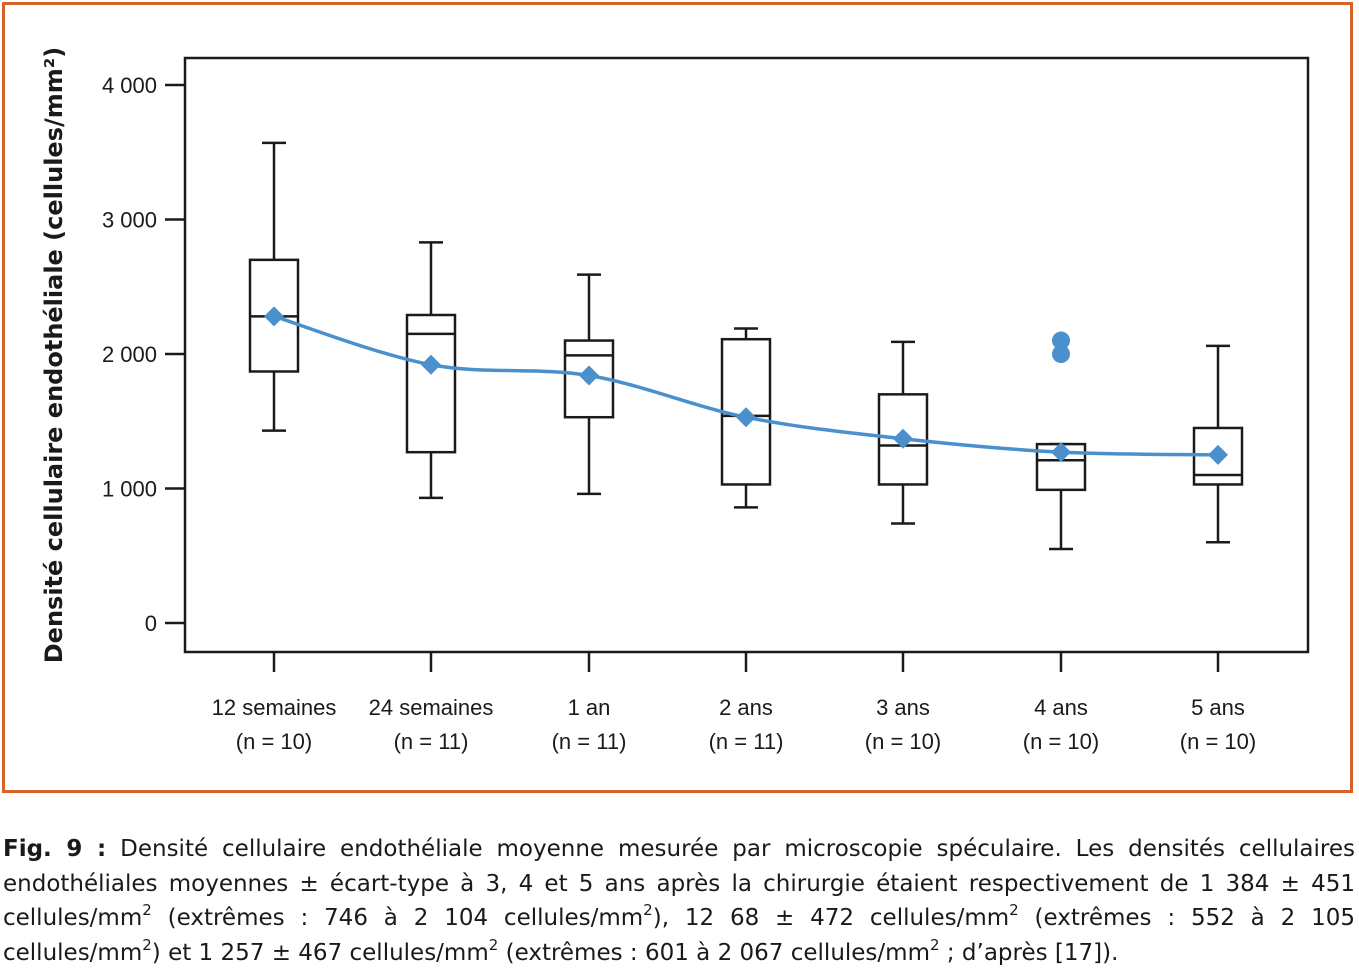 The width and height of the screenshot is (1359, 970). What do you see at coordinates (129, 354) in the screenshot?
I see `y-tick-label: 2 000` at bounding box center [129, 354].